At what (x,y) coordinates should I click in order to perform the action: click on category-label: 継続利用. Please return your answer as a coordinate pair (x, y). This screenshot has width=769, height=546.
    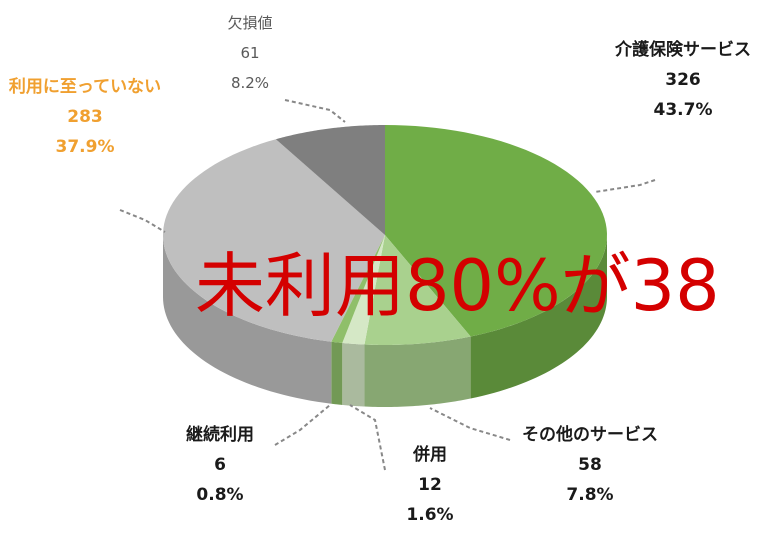
    Looking at the image, I should click on (220, 435).